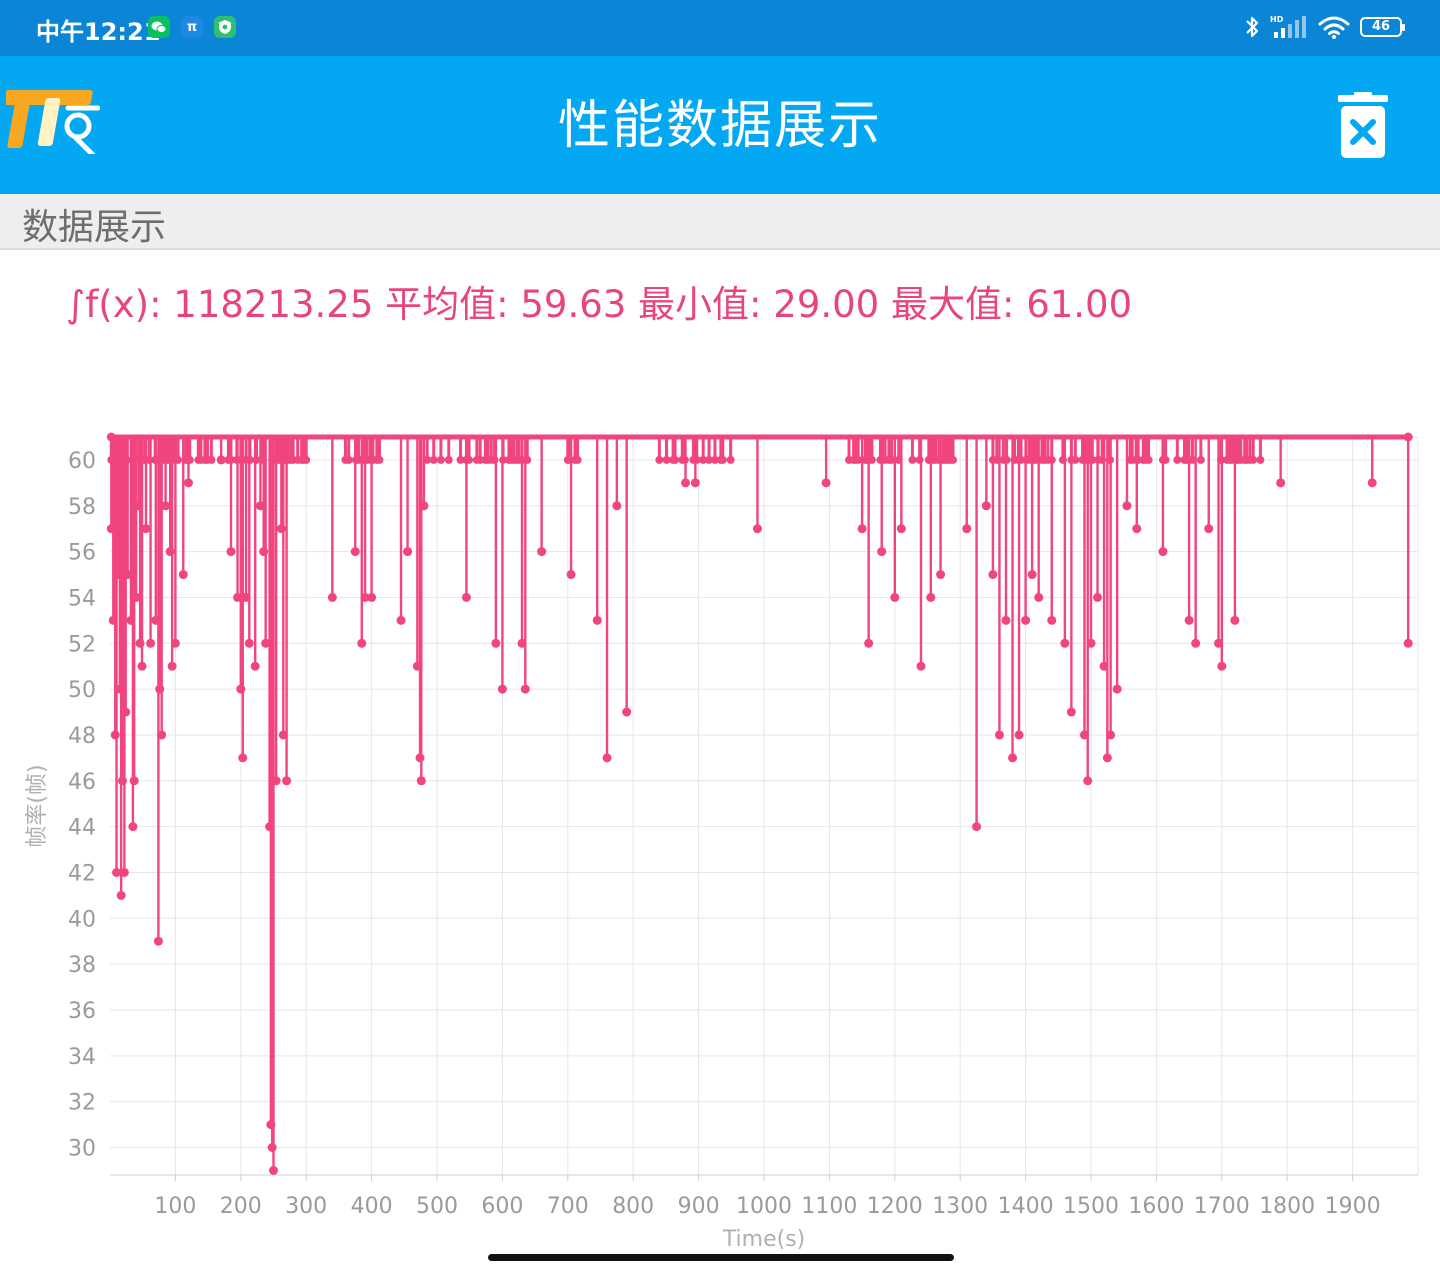 Image resolution: width=1440 pixels, height=1275 pixels. What do you see at coordinates (1287, 1206) in the screenshot?
I see `x-tick-label: 1800` at bounding box center [1287, 1206].